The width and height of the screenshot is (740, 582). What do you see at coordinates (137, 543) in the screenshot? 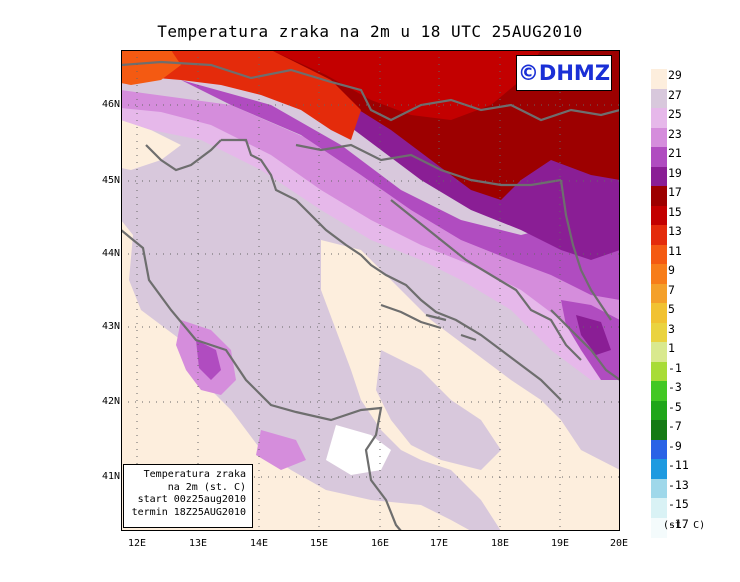
I see `lon-label-12e: 12E` at bounding box center [137, 543].